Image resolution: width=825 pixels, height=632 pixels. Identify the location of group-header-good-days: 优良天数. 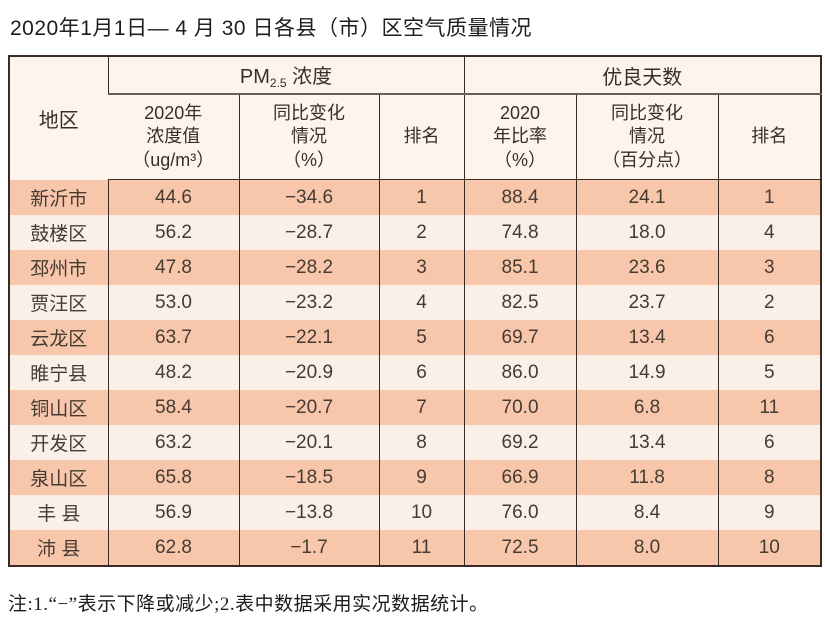
(642, 75).